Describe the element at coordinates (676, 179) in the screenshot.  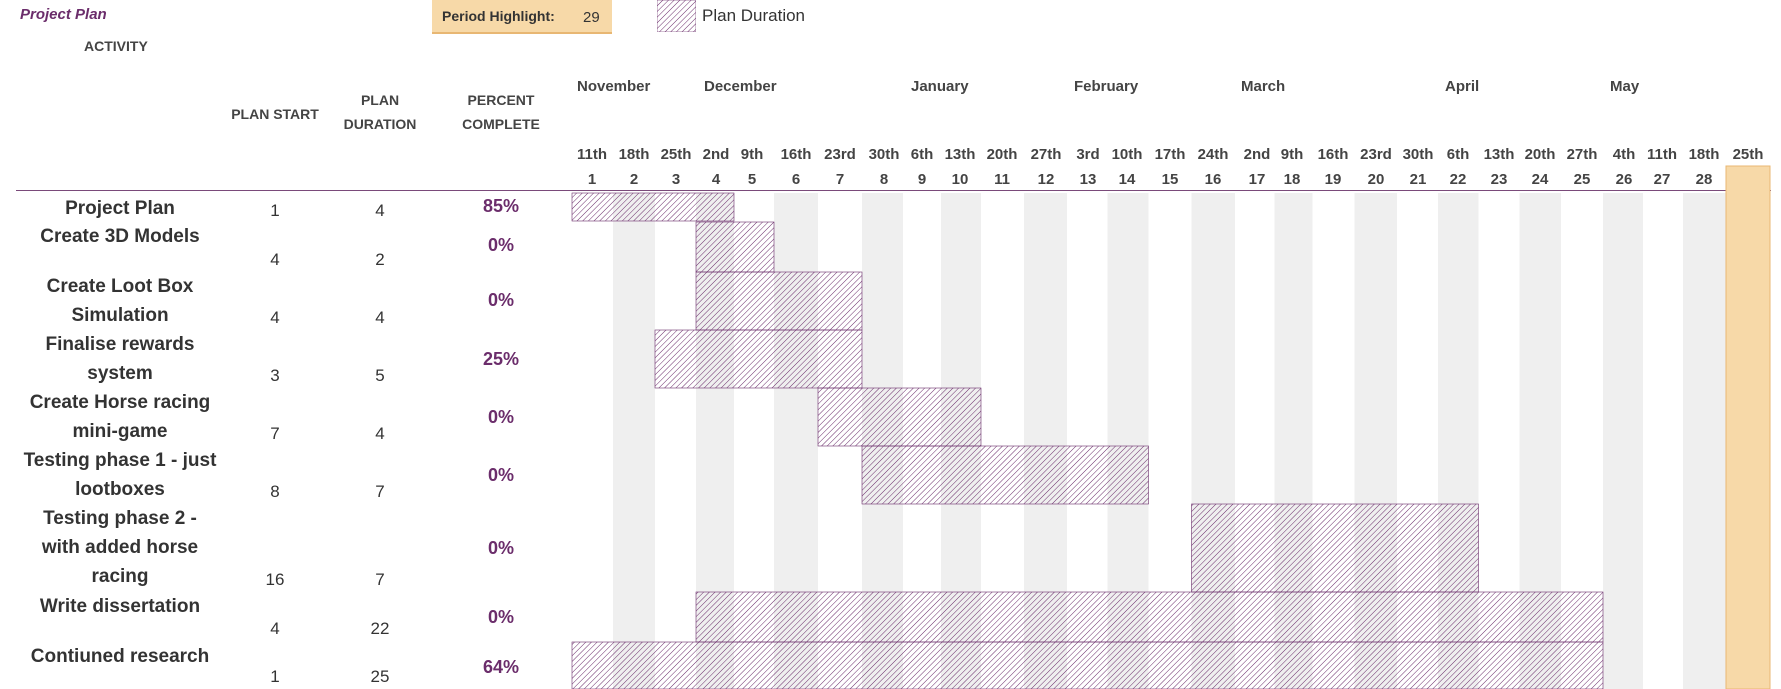
I see `period-number-label: 3` at that location.